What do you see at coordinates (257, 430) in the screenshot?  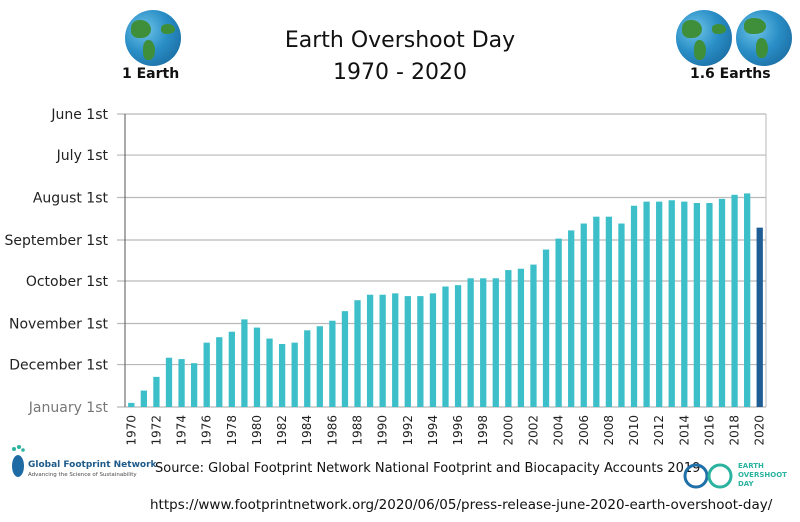 I see `x-tick-label: 1980` at bounding box center [257, 430].